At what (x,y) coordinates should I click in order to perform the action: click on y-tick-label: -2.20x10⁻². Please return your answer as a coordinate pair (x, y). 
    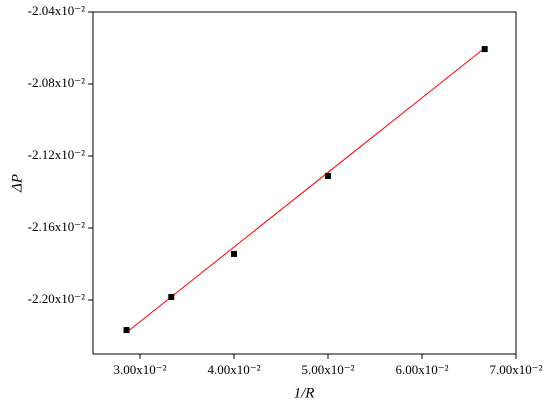
    Looking at the image, I should click on (56, 298).